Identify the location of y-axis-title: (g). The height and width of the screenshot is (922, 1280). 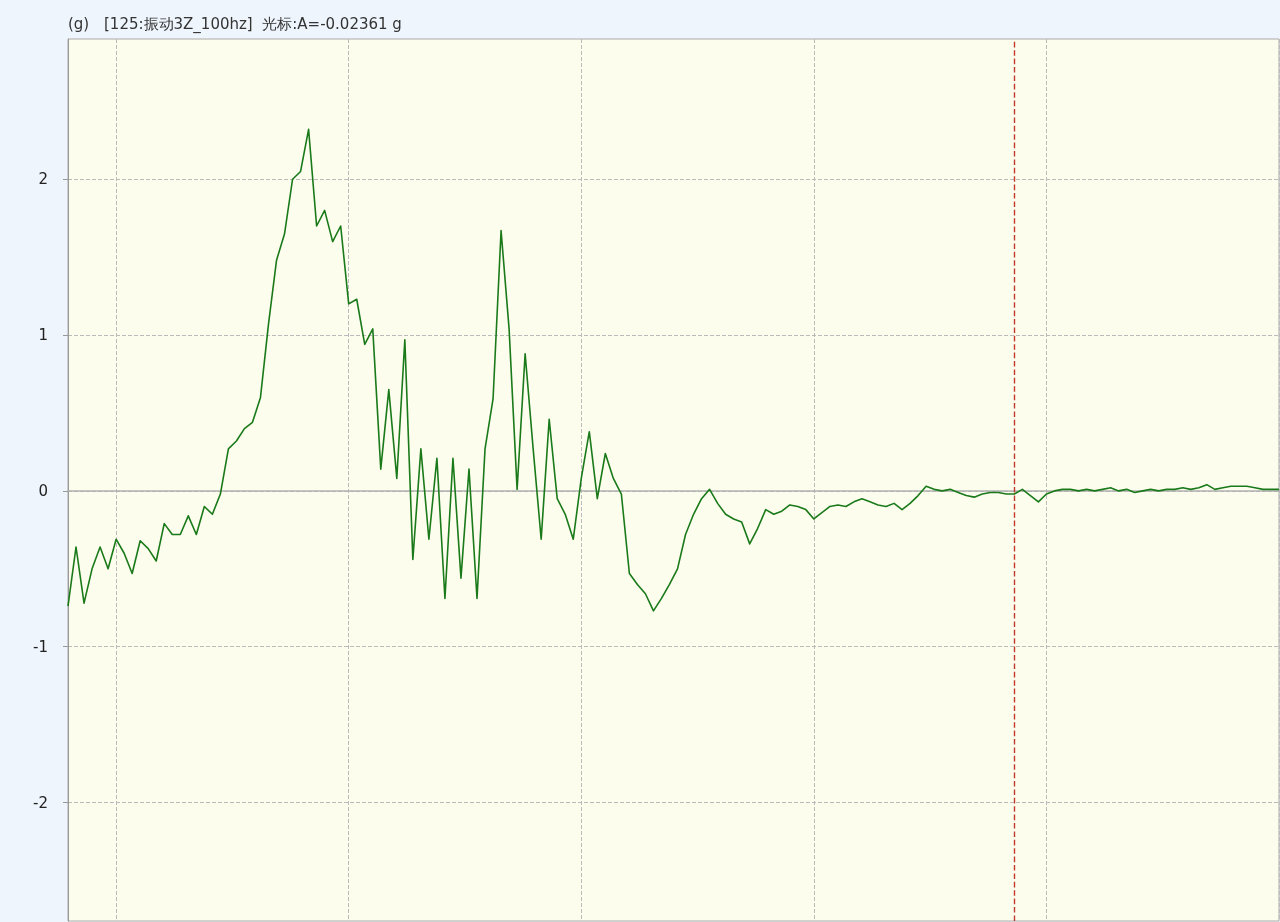
(79, 23).